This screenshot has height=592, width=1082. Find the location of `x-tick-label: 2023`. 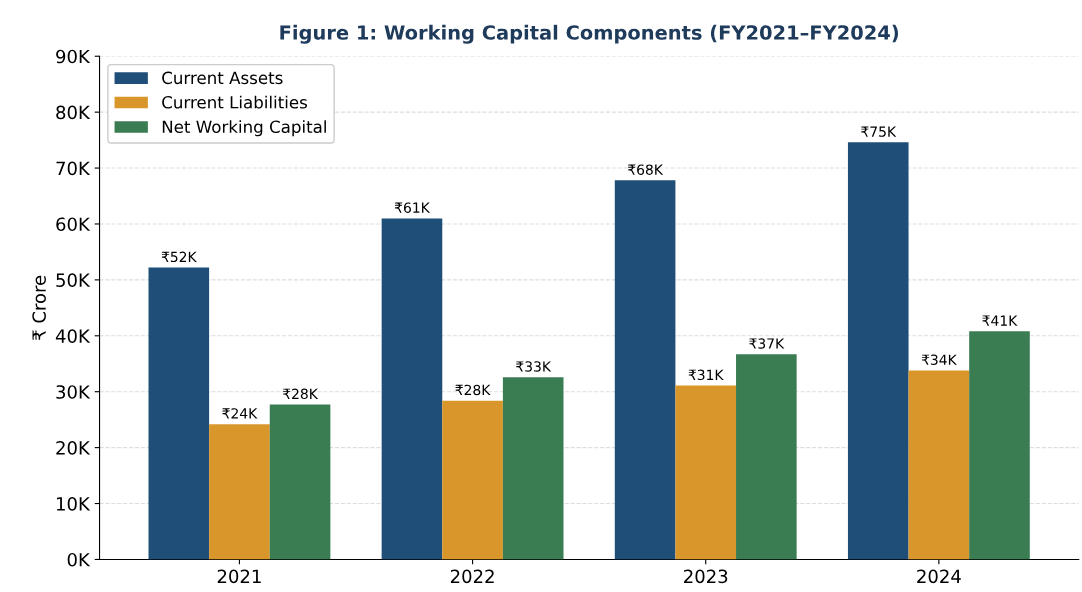

x-tick-label: 2023 is located at coordinates (706, 576).